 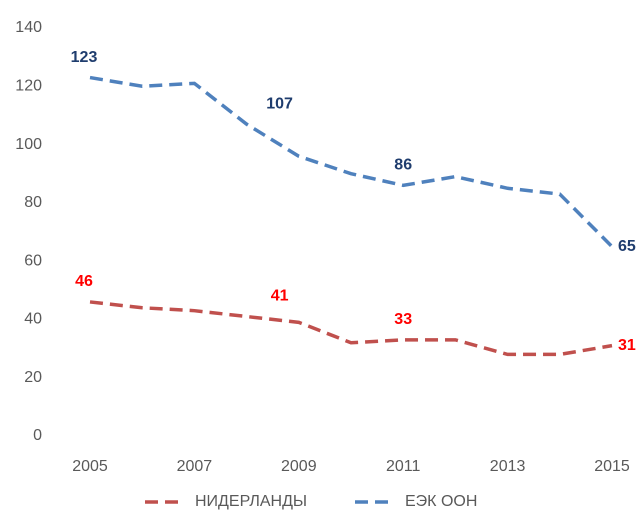 What do you see at coordinates (279, 103) in the screenshot?
I see `data-label: 107` at bounding box center [279, 103].